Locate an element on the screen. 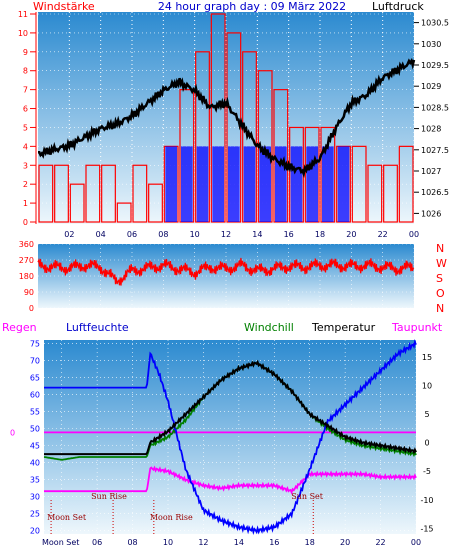 The image size is (462, 550). direction-tick-label: 90 is located at coordinates (29, 292).